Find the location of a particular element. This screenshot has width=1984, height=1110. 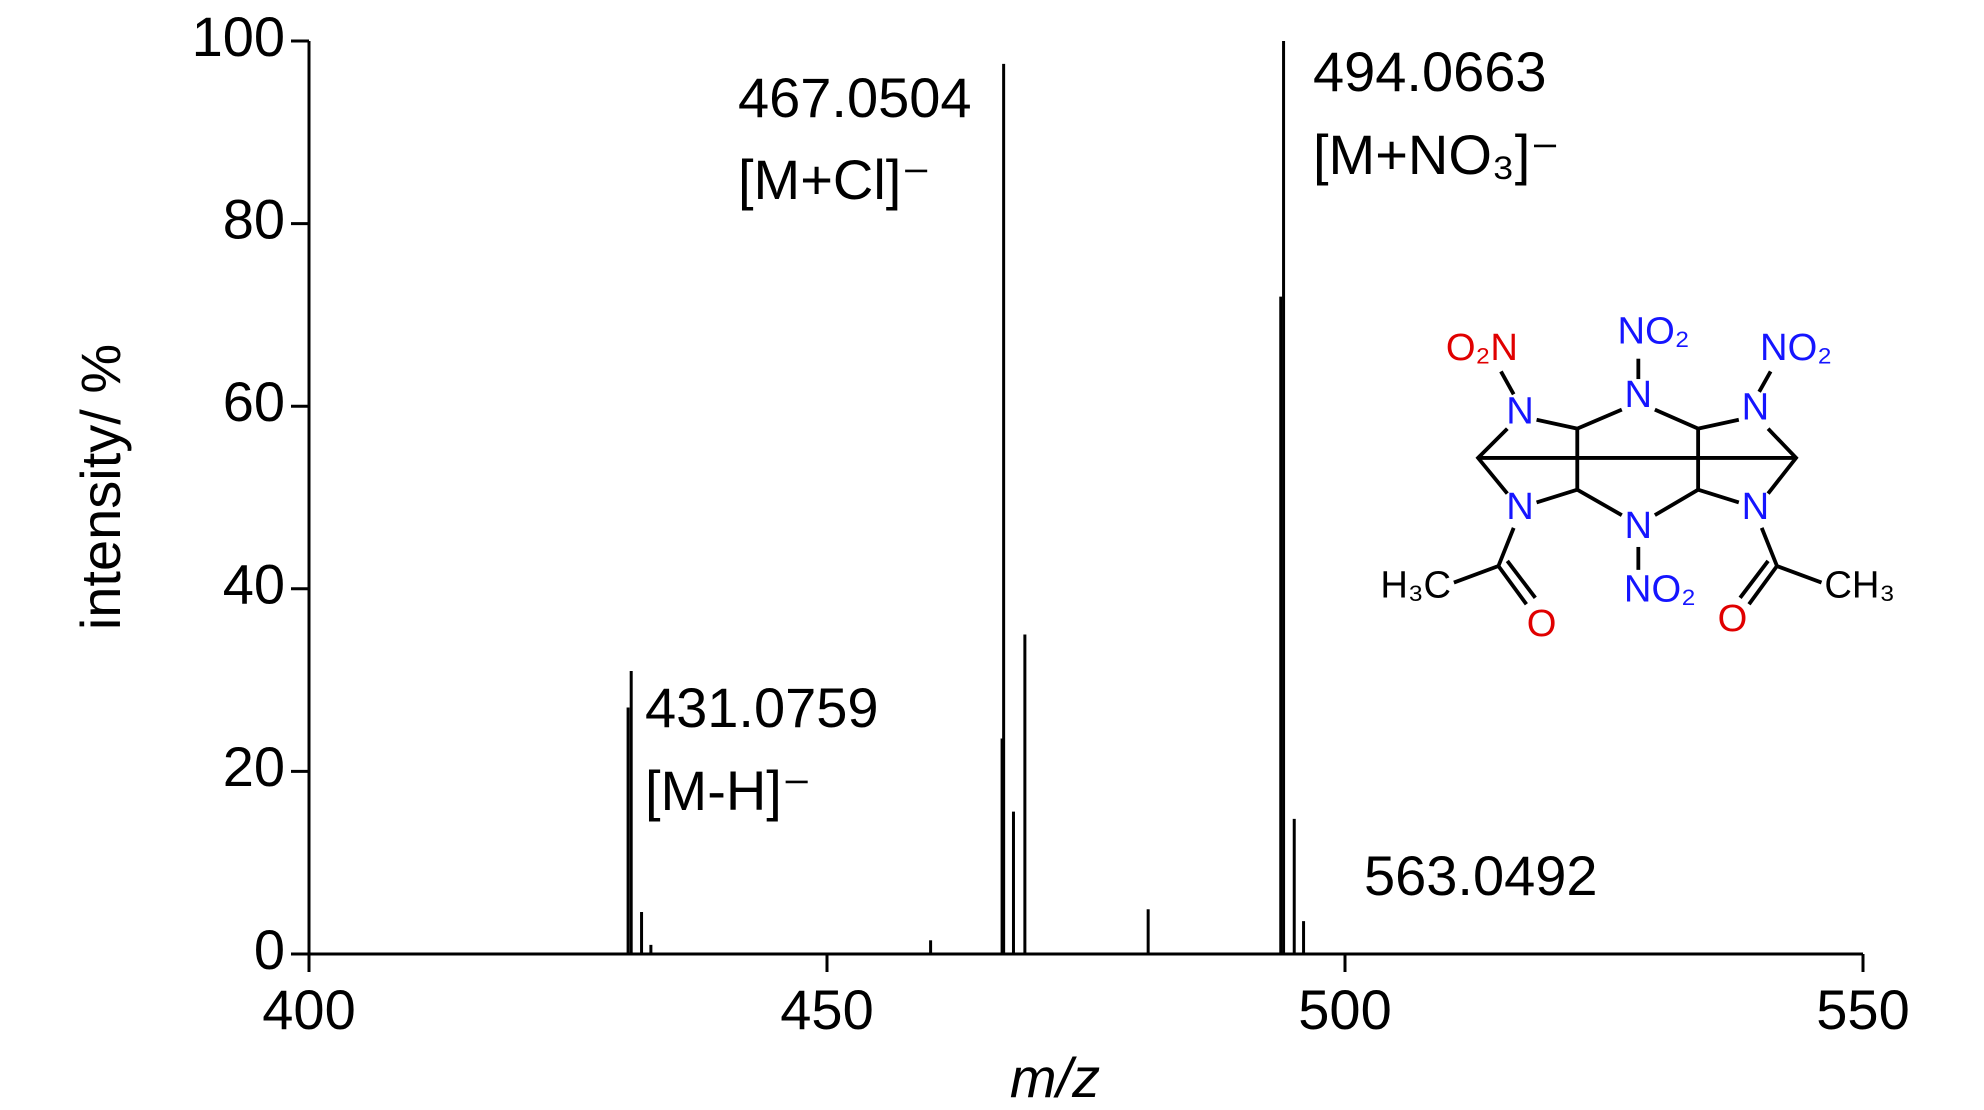

x-tick-label: 550 is located at coordinates (1862, 1009).